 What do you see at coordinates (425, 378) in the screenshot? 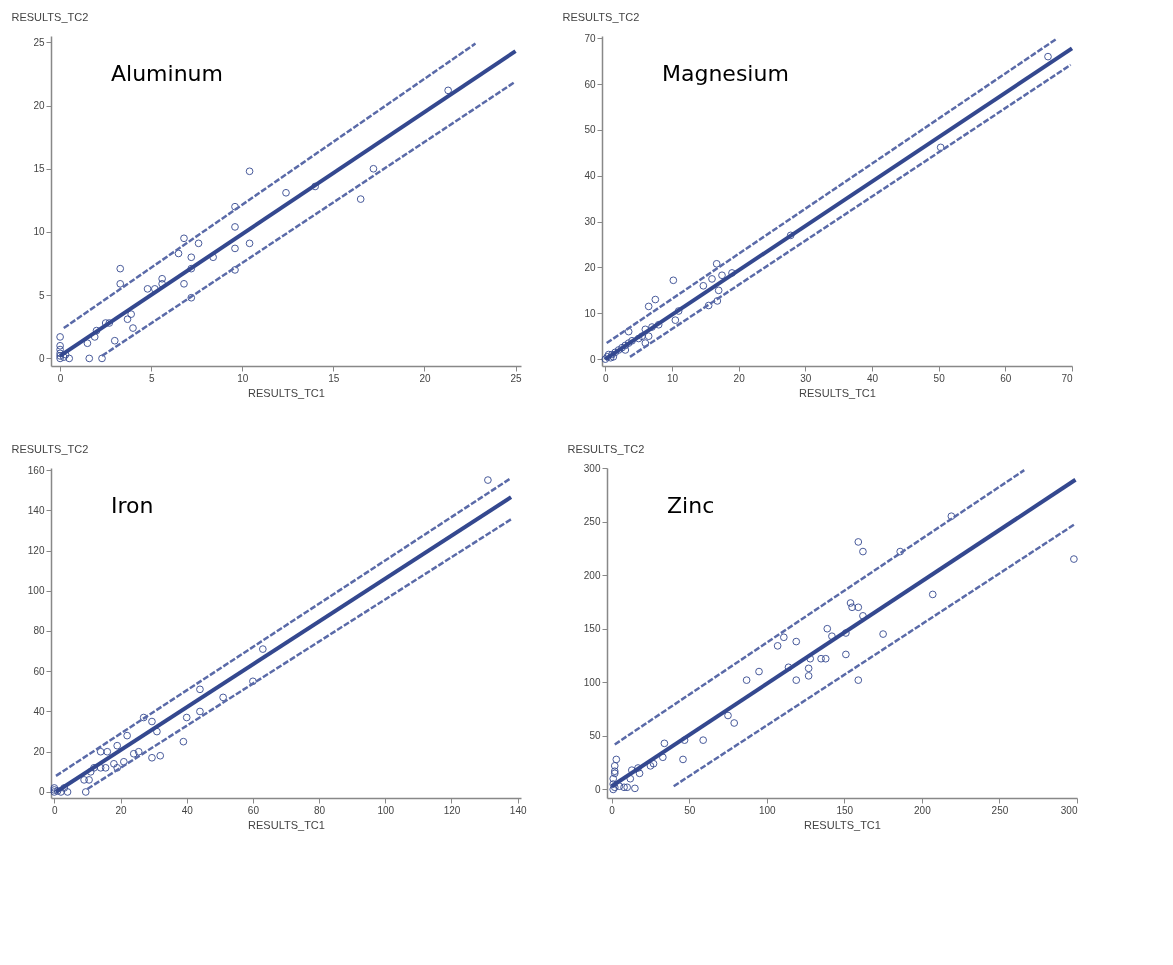
I see `x-tick-label: 20` at bounding box center [425, 378].